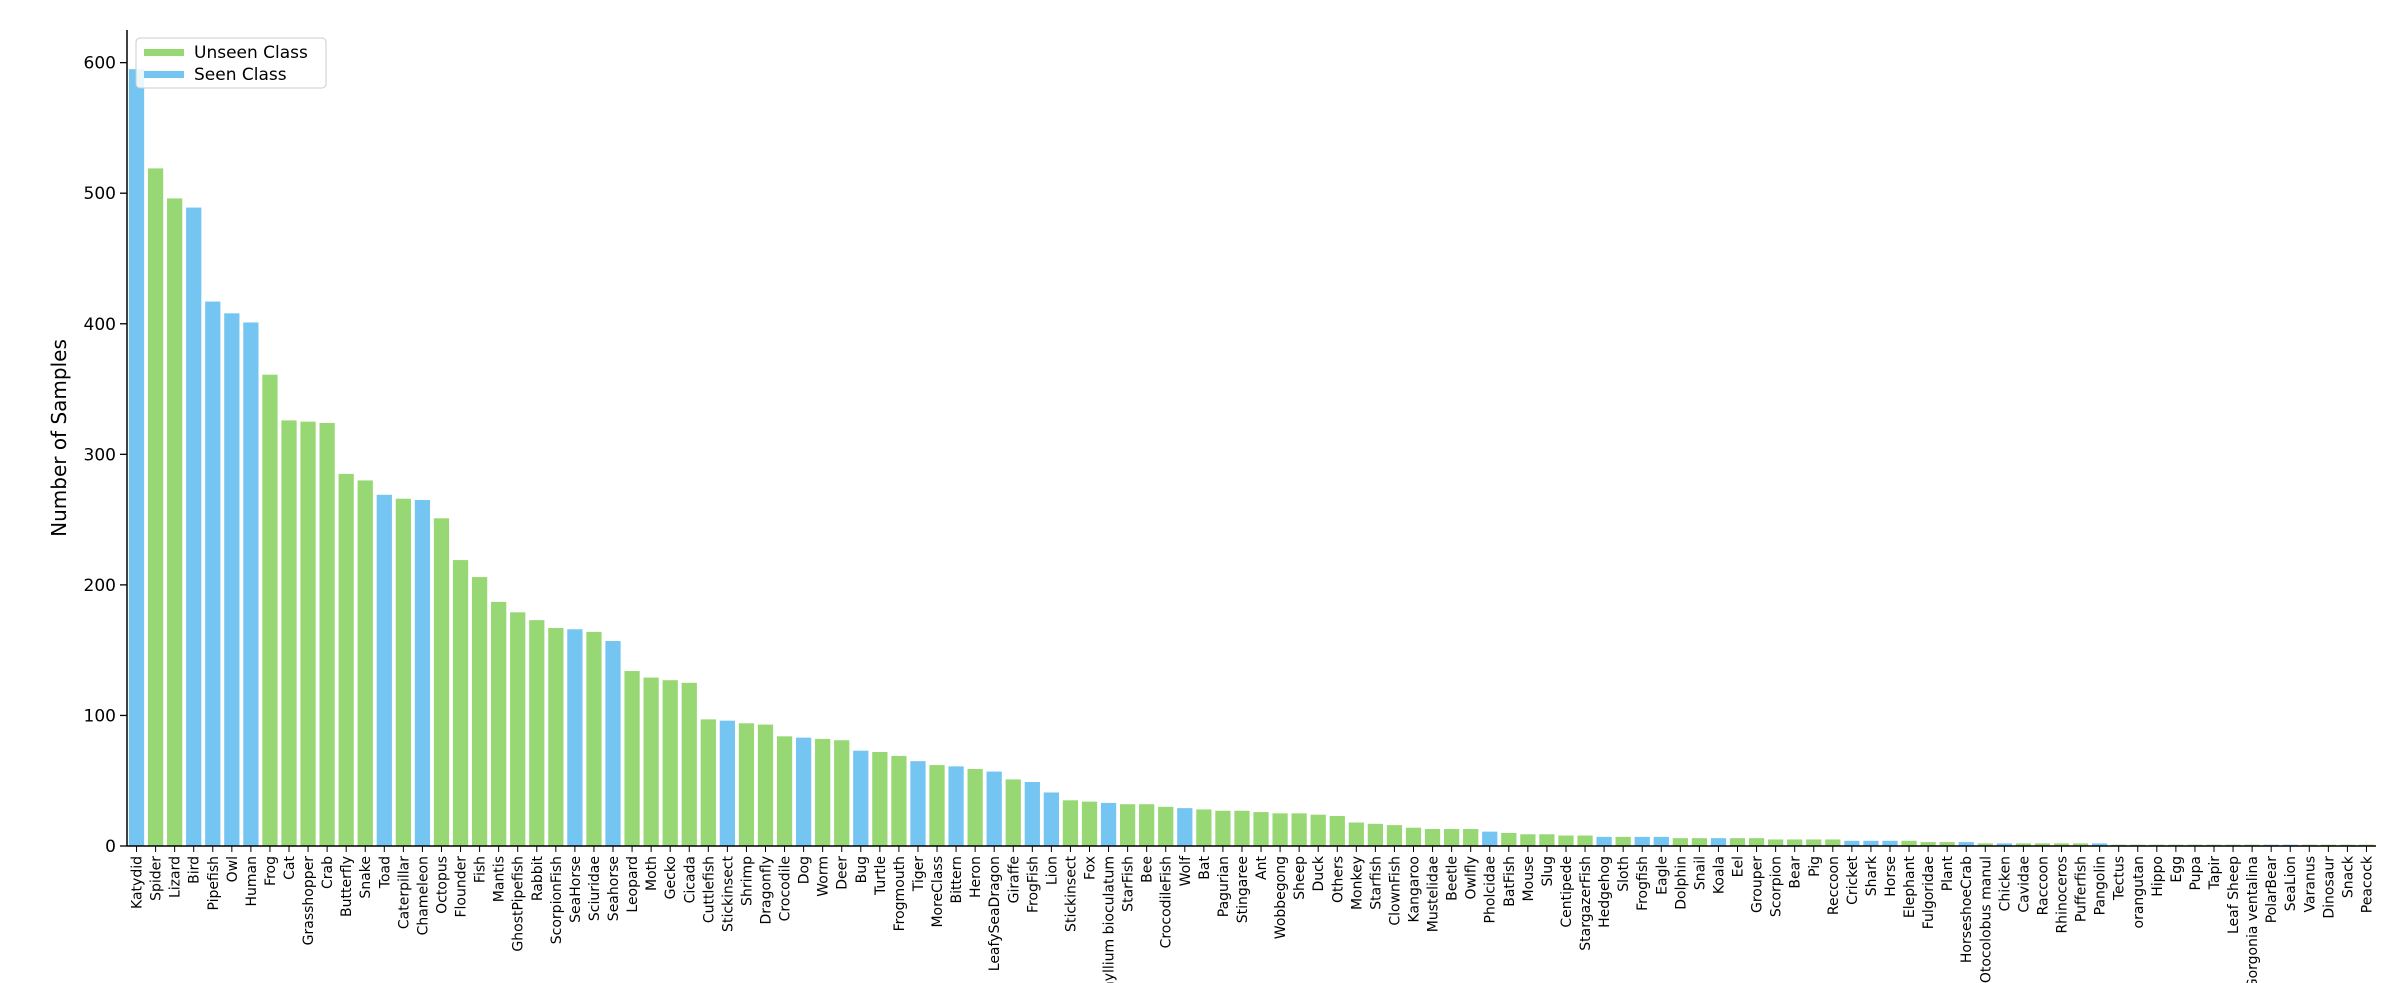  I want to click on y-tick-label: 200, so click(100, 586).